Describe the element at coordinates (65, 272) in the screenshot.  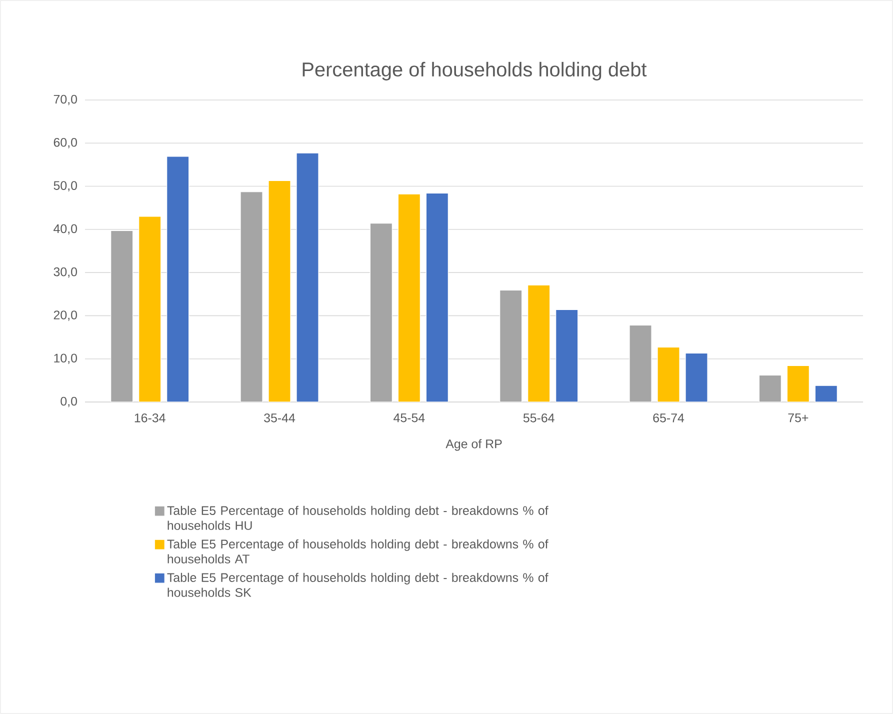
I see `y-tick-label: 30,0` at that location.